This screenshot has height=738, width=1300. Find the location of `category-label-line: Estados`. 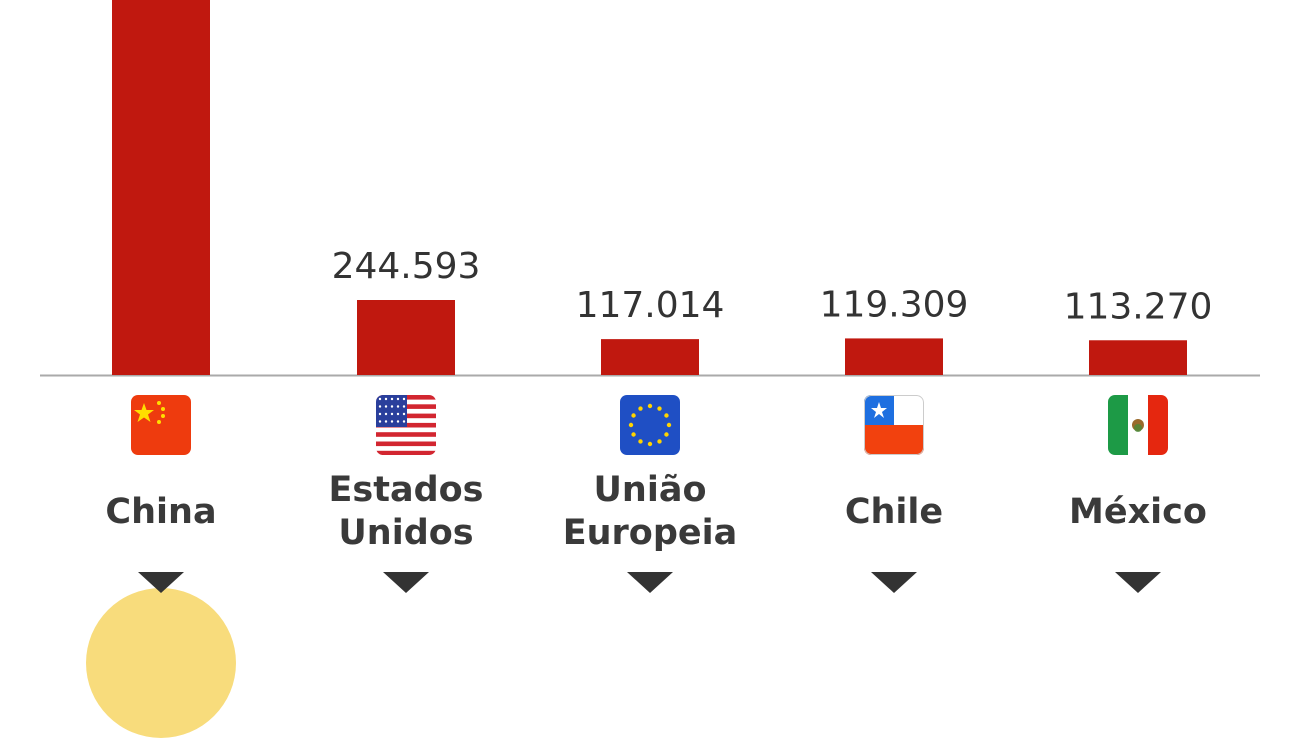

category-label-line: Estados is located at coordinates (406, 490).